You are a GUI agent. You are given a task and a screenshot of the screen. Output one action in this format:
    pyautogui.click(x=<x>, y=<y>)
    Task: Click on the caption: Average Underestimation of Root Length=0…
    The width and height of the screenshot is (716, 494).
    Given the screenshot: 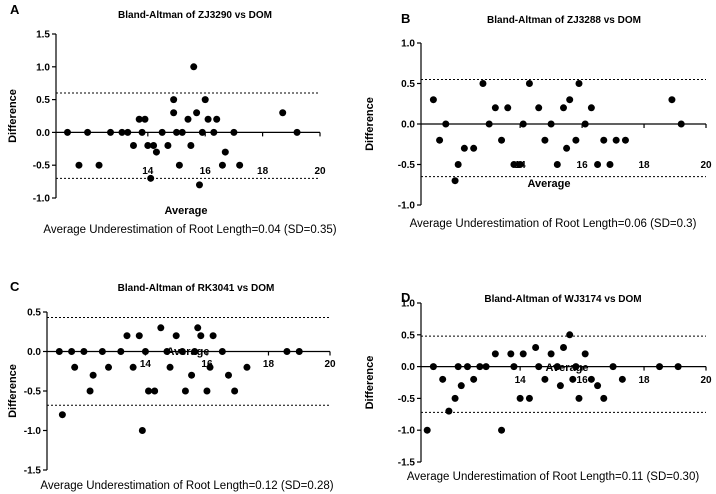 What is the action you would take?
    pyautogui.click(x=186, y=486)
    